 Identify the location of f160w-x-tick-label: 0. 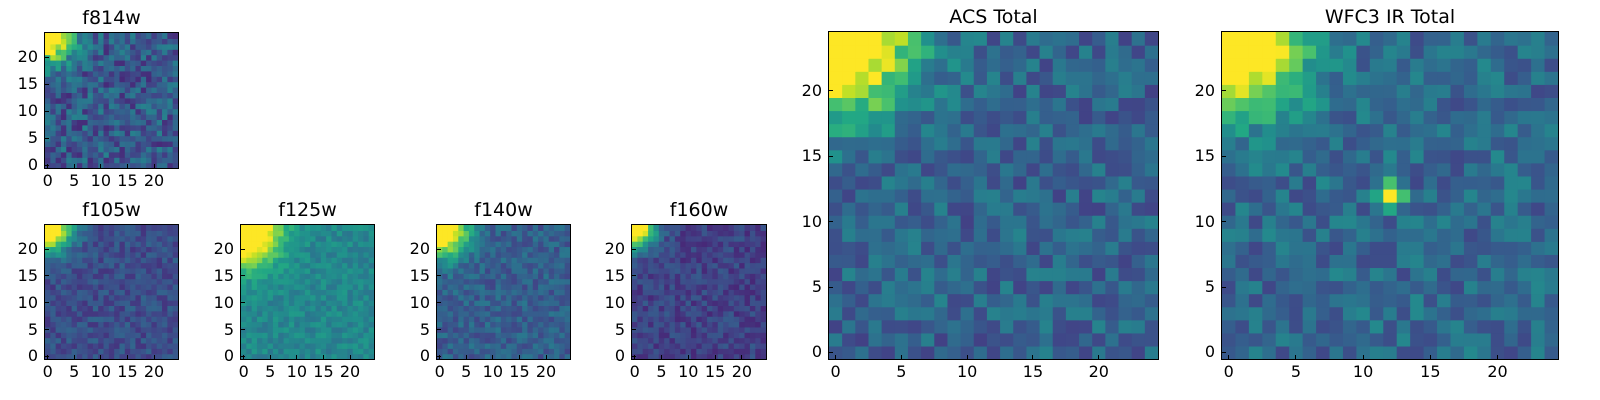
(634, 371).